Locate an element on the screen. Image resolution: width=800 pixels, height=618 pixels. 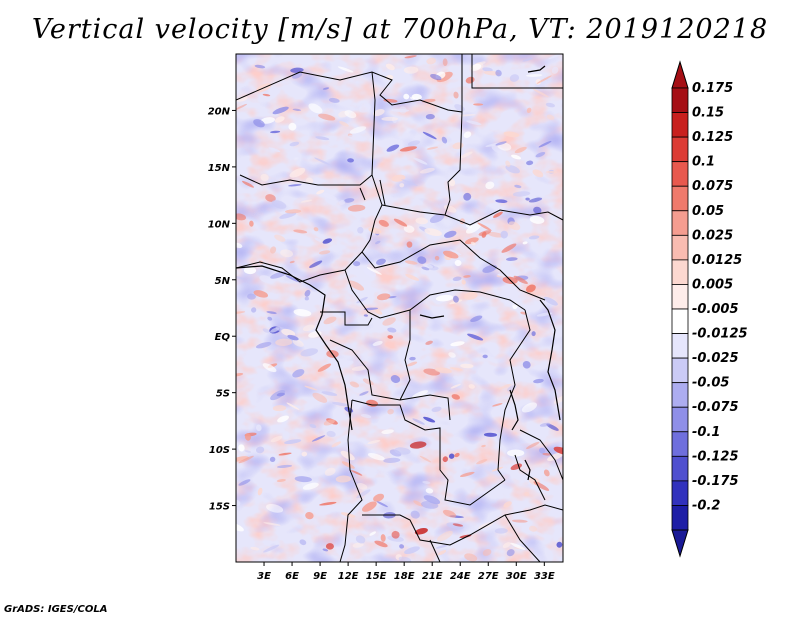
lon-tick-label: 18E is located at coordinates (404, 576).